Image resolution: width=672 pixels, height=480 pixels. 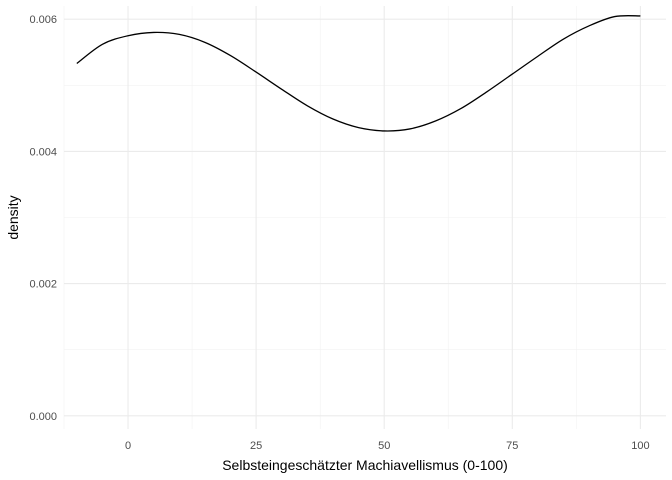 What do you see at coordinates (43, 20) in the screenshot?
I see `y-tick-label: 0.006` at bounding box center [43, 20].